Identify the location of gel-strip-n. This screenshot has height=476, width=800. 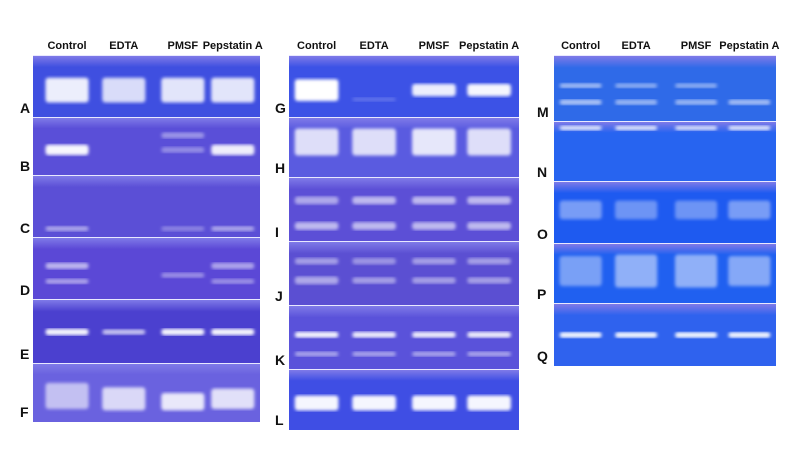
(665, 151).